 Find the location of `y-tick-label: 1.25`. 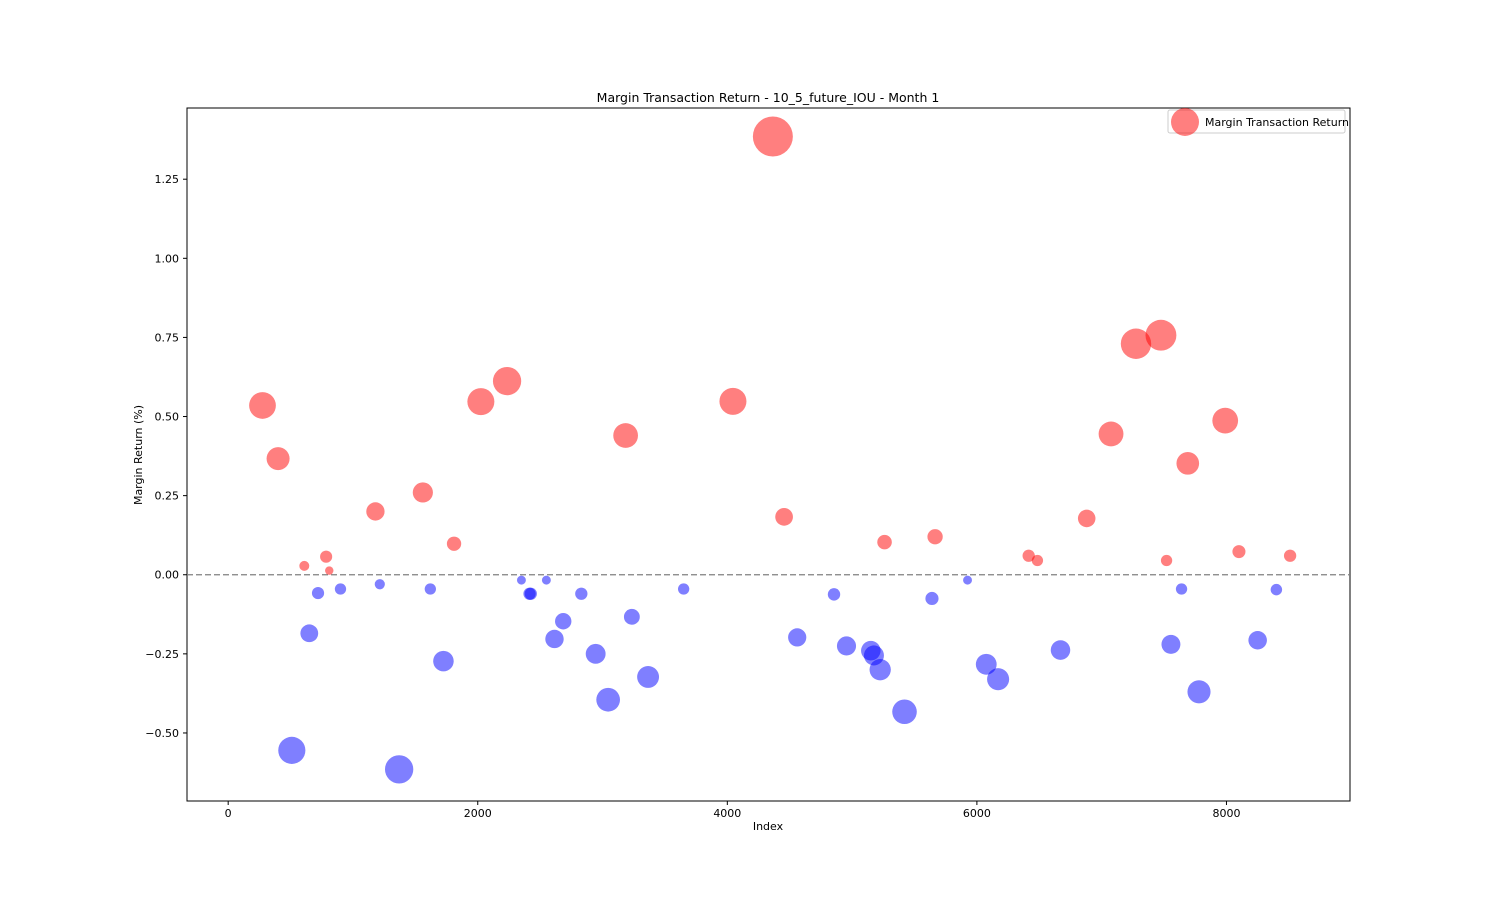

y-tick-label: 1.25 is located at coordinates (167, 179).